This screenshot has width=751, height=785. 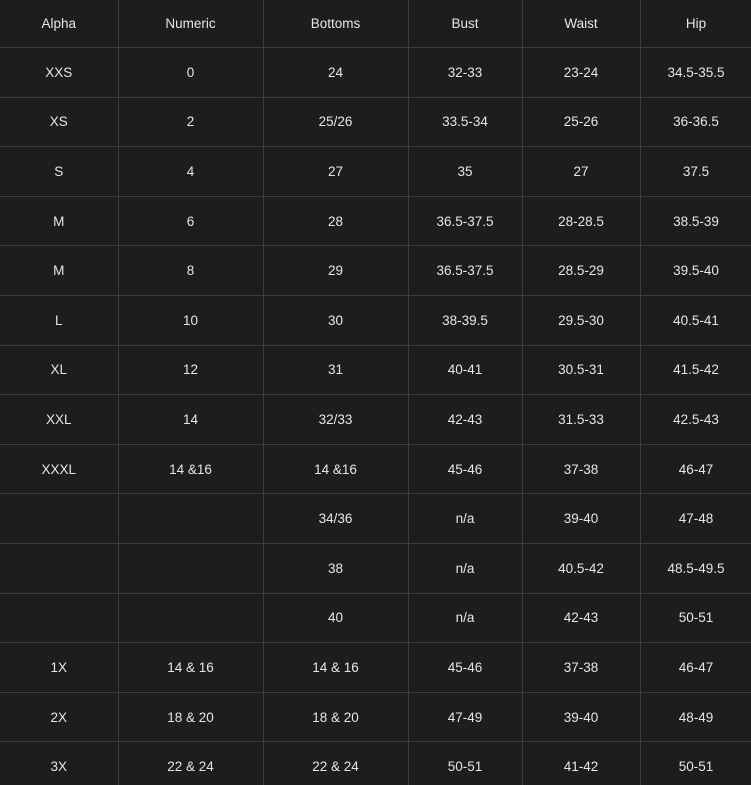 I want to click on table-row: 2X 18 & 20 18 & 20 47-49 39-40 48-49, so click(x=375, y=717).